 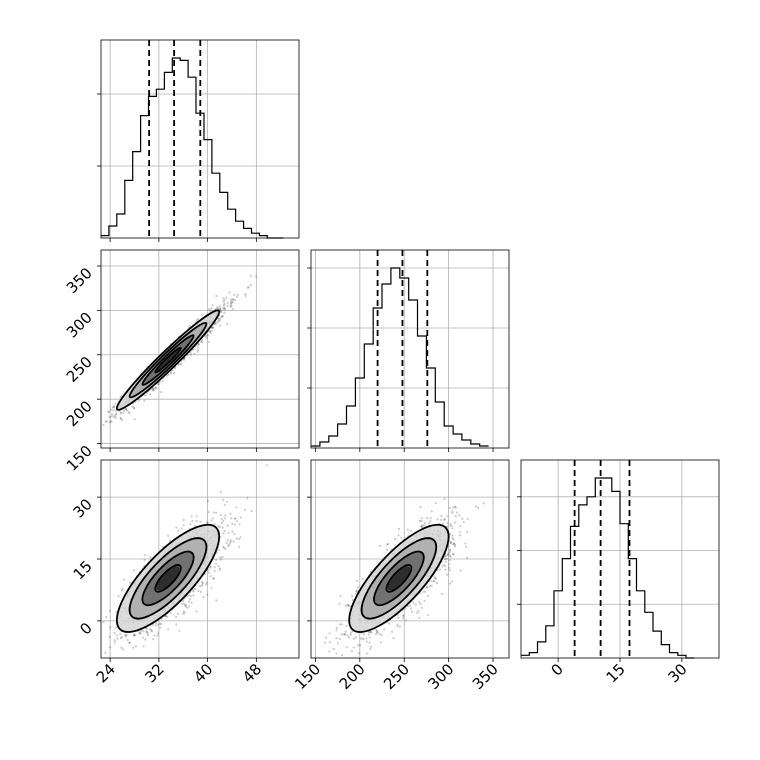 I want to click on ytick-label-param2: 150, so click(x=79, y=458).